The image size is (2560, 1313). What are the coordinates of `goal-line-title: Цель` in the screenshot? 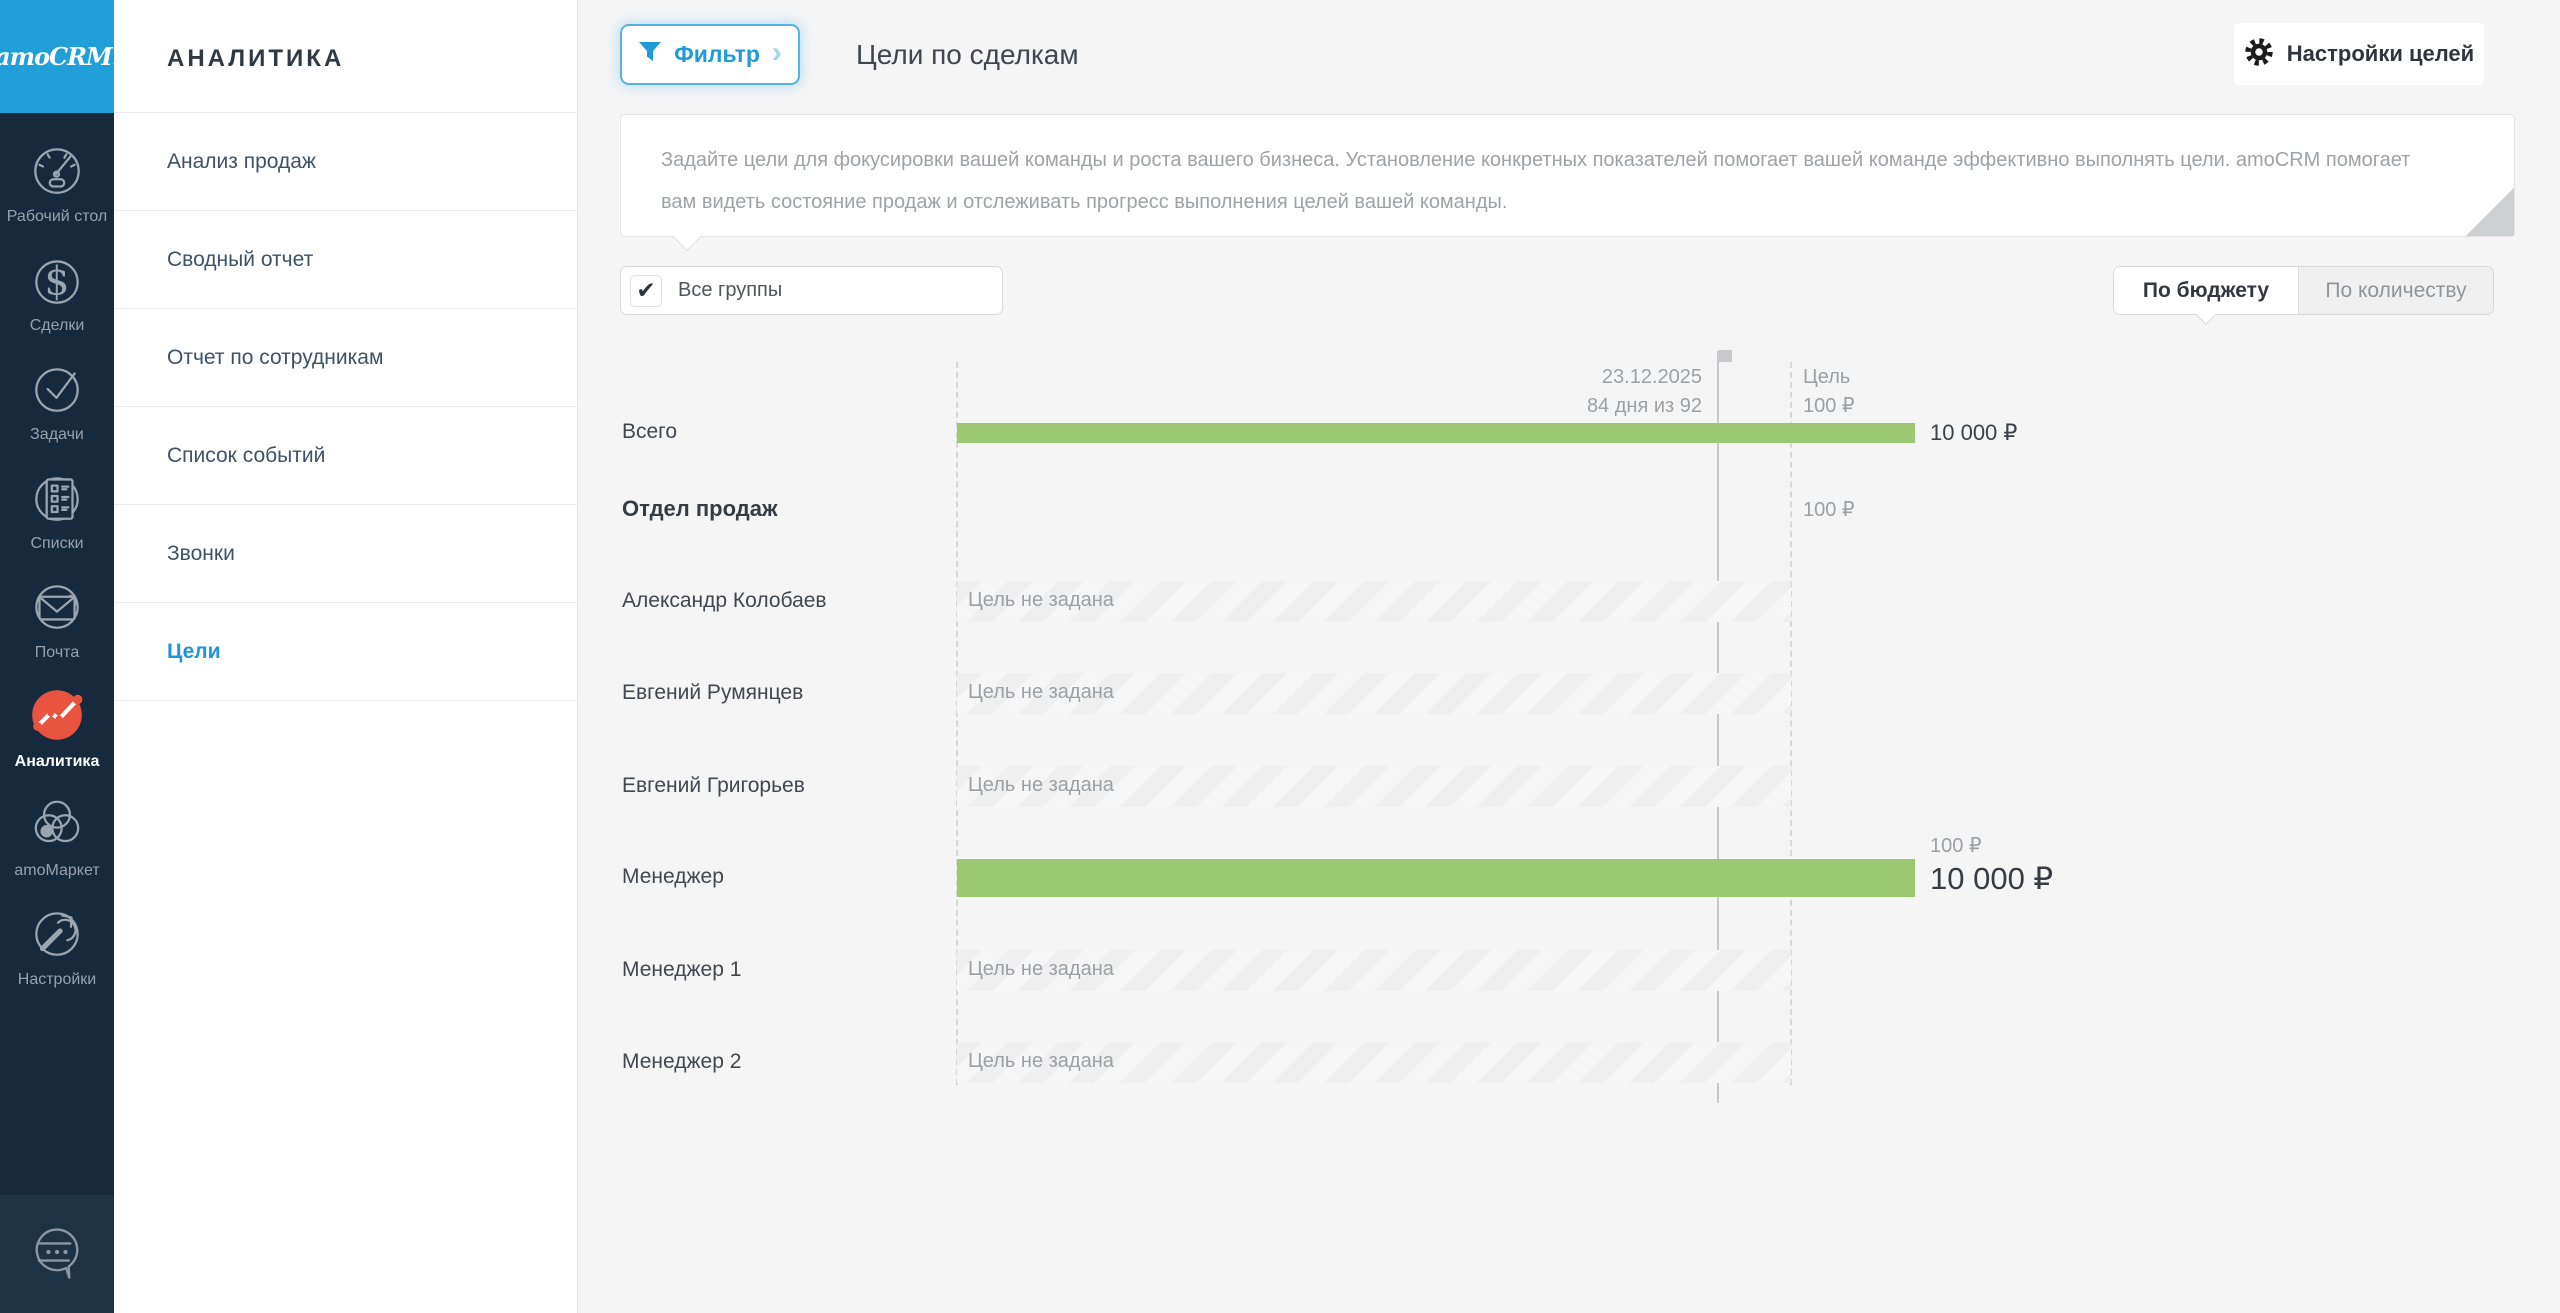 It's located at (1827, 377).